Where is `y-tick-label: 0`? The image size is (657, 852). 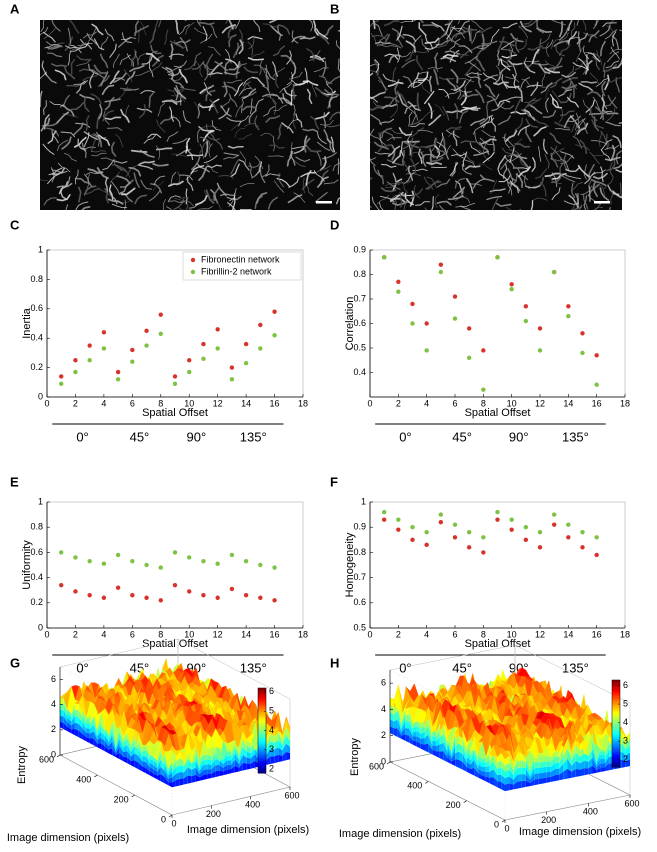
y-tick-label: 0 is located at coordinates (496, 824).